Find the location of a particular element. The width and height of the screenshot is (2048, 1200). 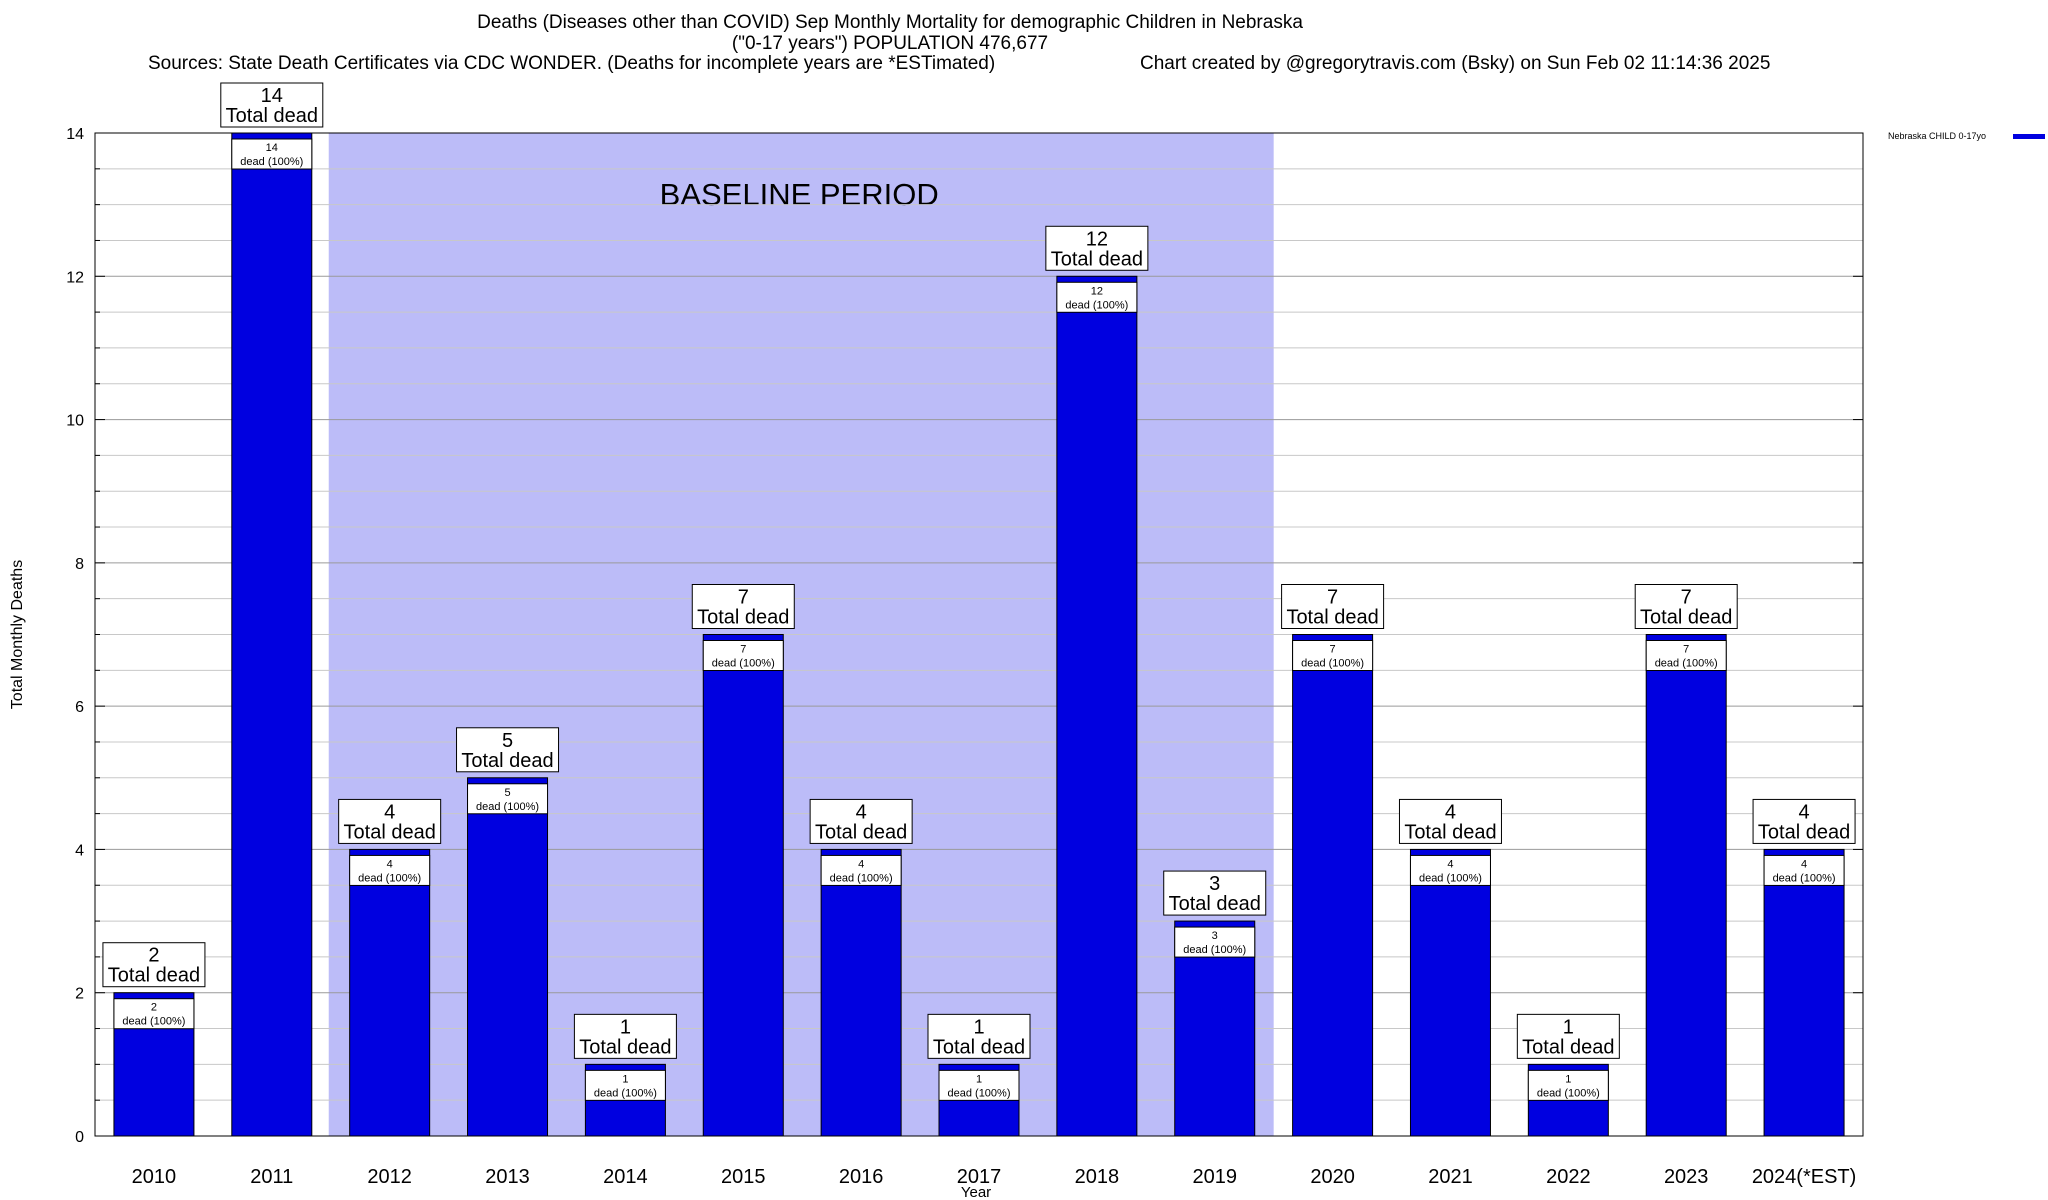

y-tick-label: 14 is located at coordinates (75, 134).